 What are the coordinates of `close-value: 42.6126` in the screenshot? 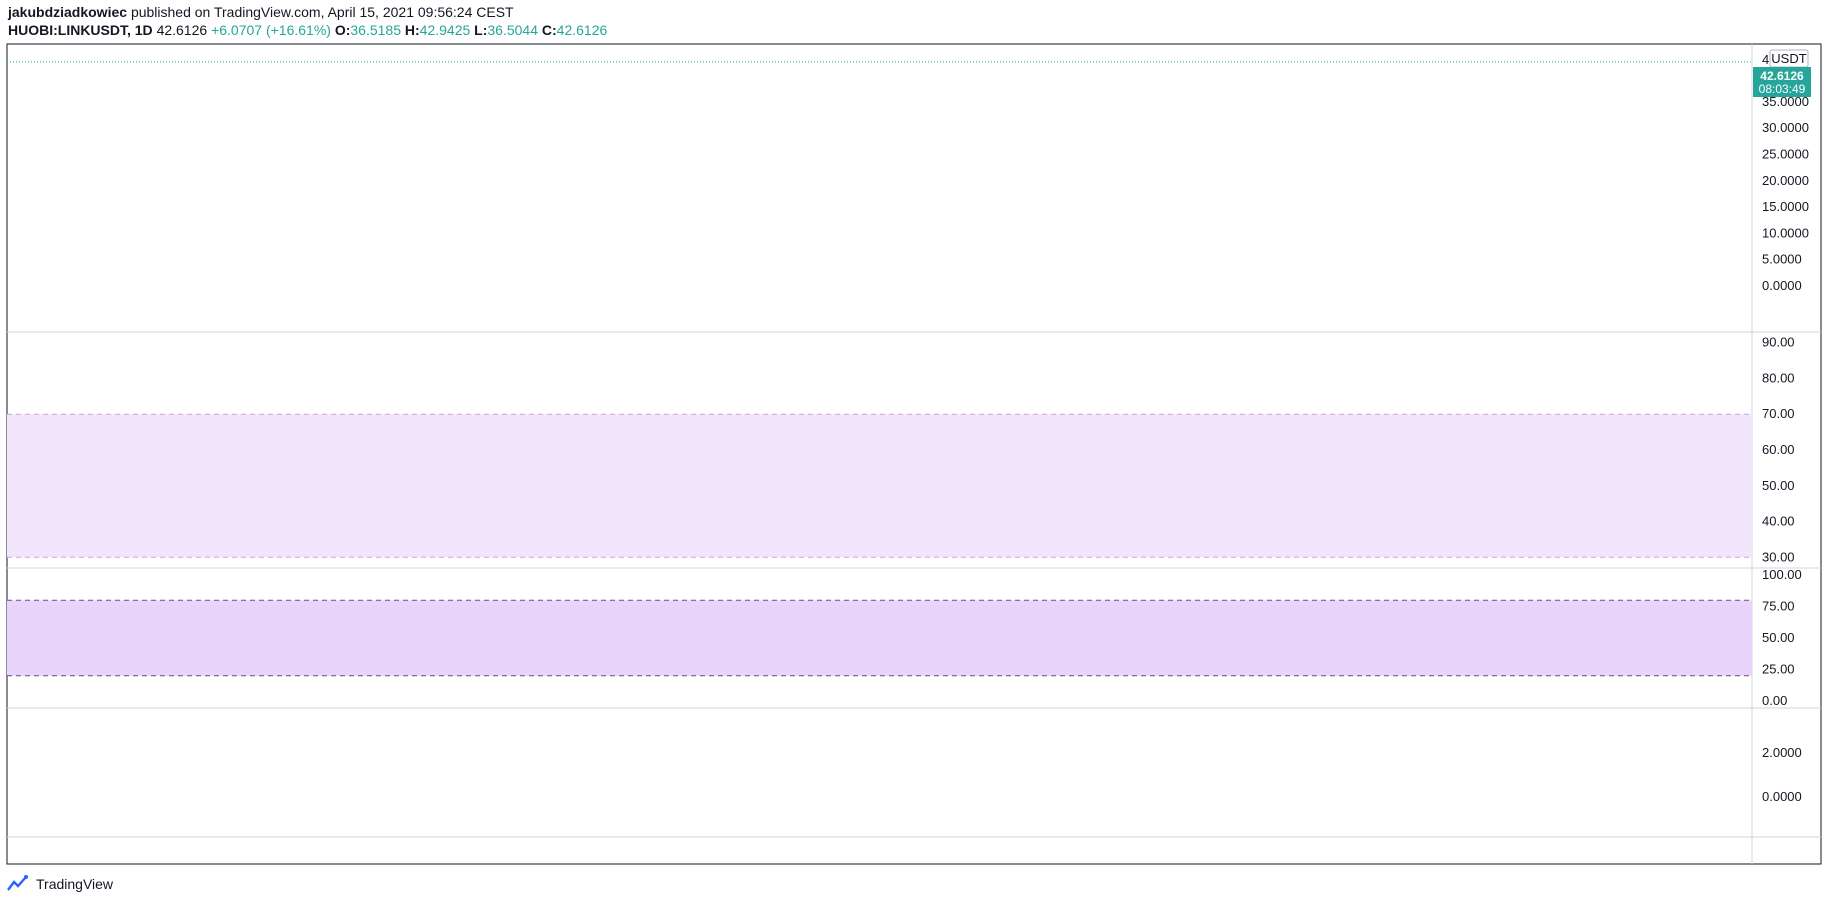 It's located at (582, 30).